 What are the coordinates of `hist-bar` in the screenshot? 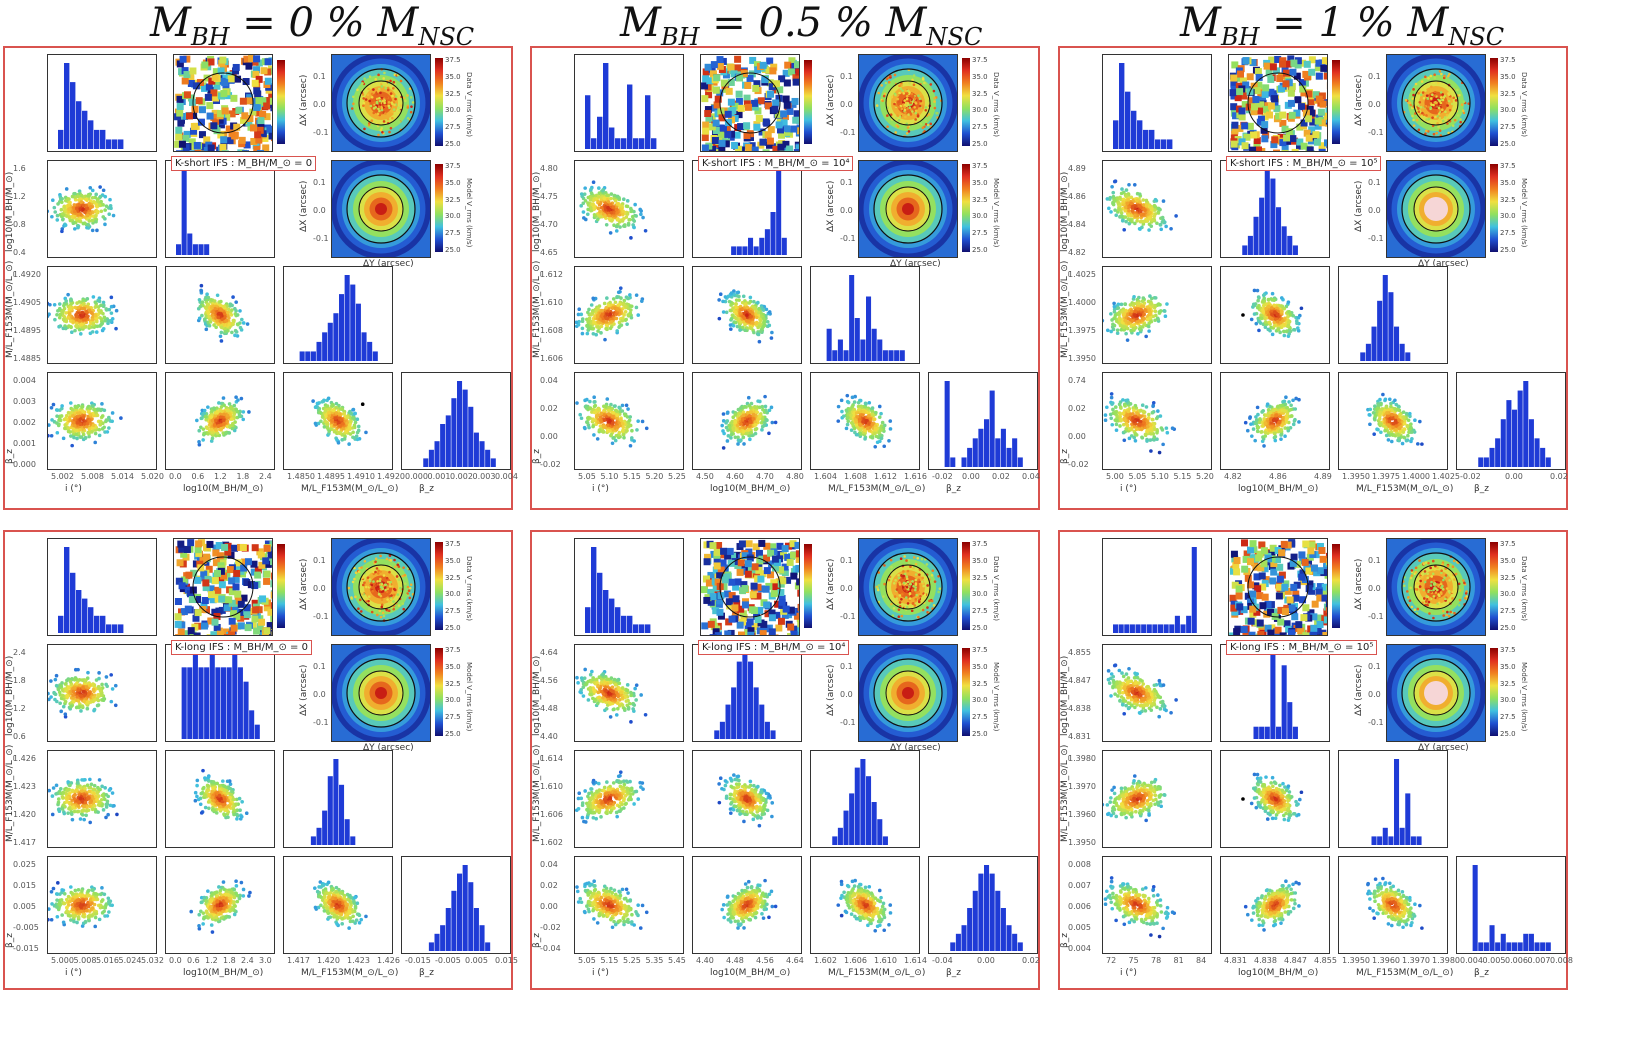 It's located at (734, 250).